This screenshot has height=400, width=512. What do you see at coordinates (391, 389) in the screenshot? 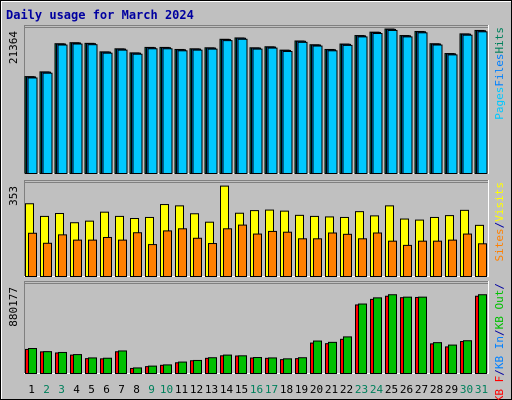
I see `x-tick-label-day-25: 25` at bounding box center [391, 389].